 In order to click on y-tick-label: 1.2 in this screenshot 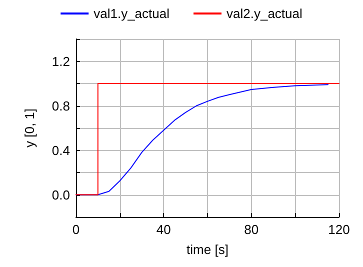, I will do `click(61, 61)`.